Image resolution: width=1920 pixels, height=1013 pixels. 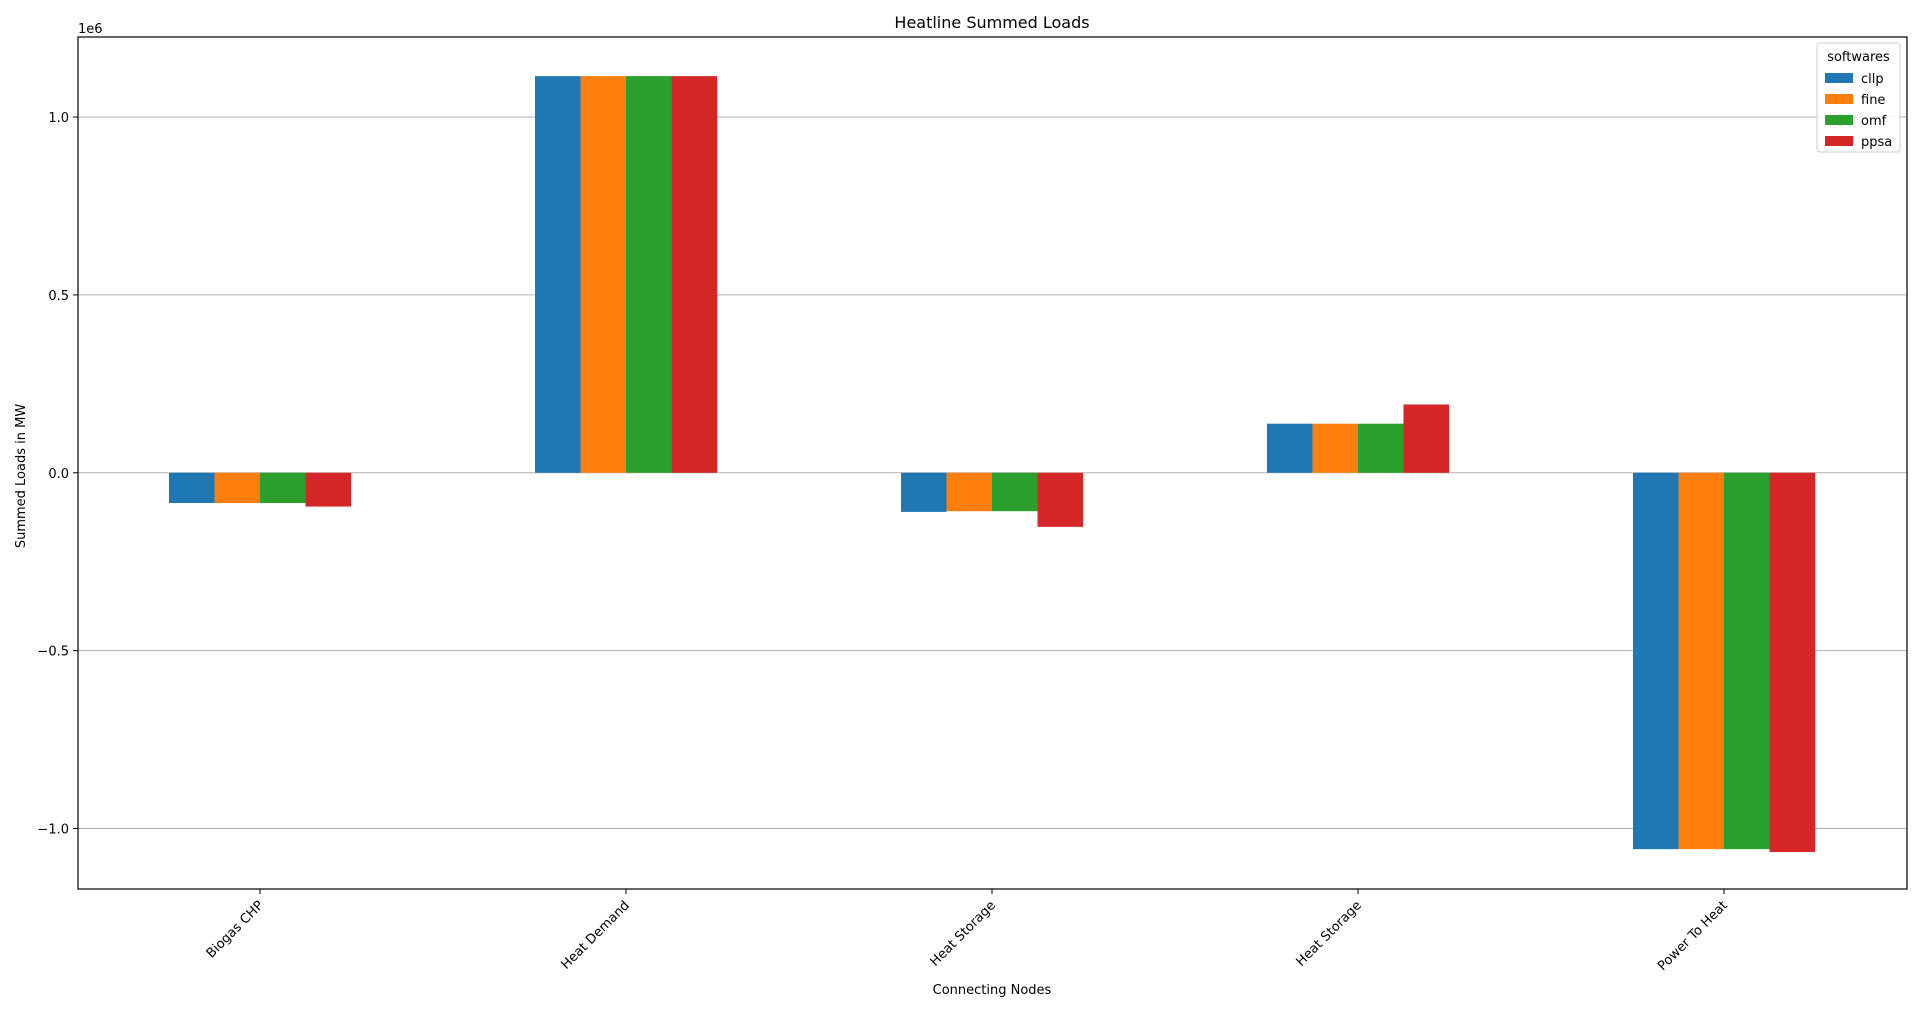 What do you see at coordinates (58, 296) in the screenshot?
I see `y-tick-label: 0.5` at bounding box center [58, 296].